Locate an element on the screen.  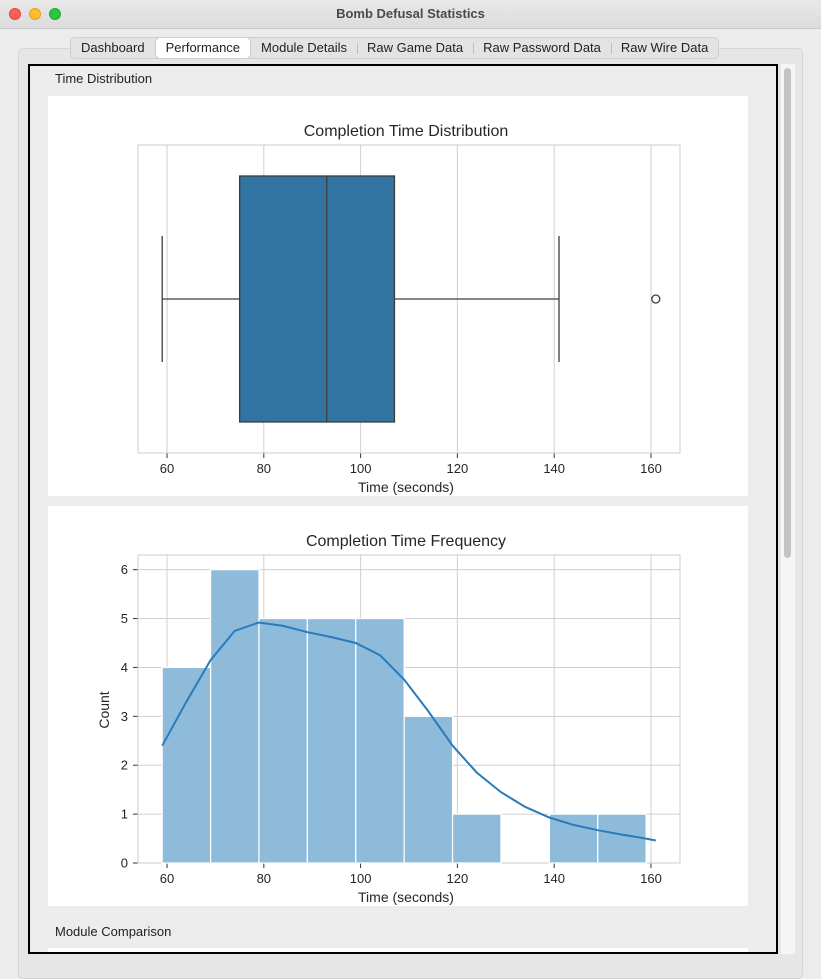
histogram-title: Completion Time Frequency is located at coordinates (406, 541).